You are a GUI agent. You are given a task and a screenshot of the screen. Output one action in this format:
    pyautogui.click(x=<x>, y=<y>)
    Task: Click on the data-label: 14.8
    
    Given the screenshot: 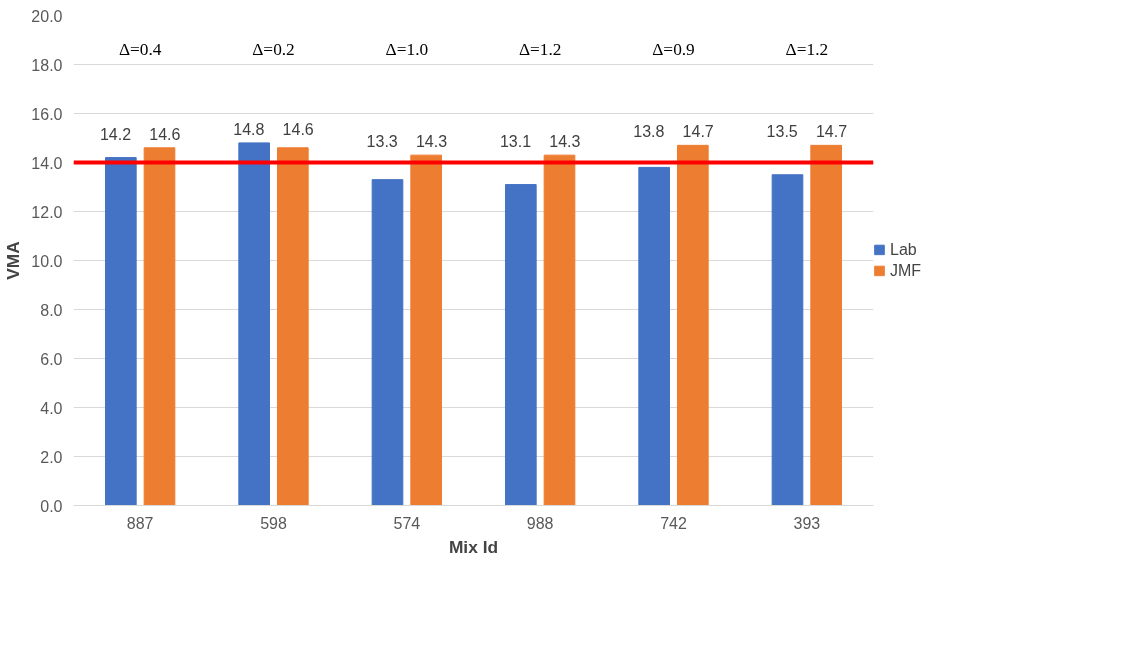 What is the action you would take?
    pyautogui.click(x=249, y=129)
    